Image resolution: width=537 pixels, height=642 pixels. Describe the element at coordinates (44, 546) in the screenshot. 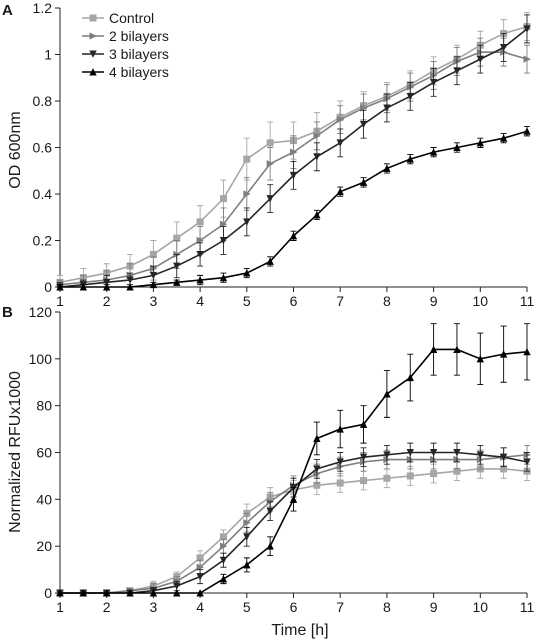

I see `panel-b-y-tick-label: 20` at that location.